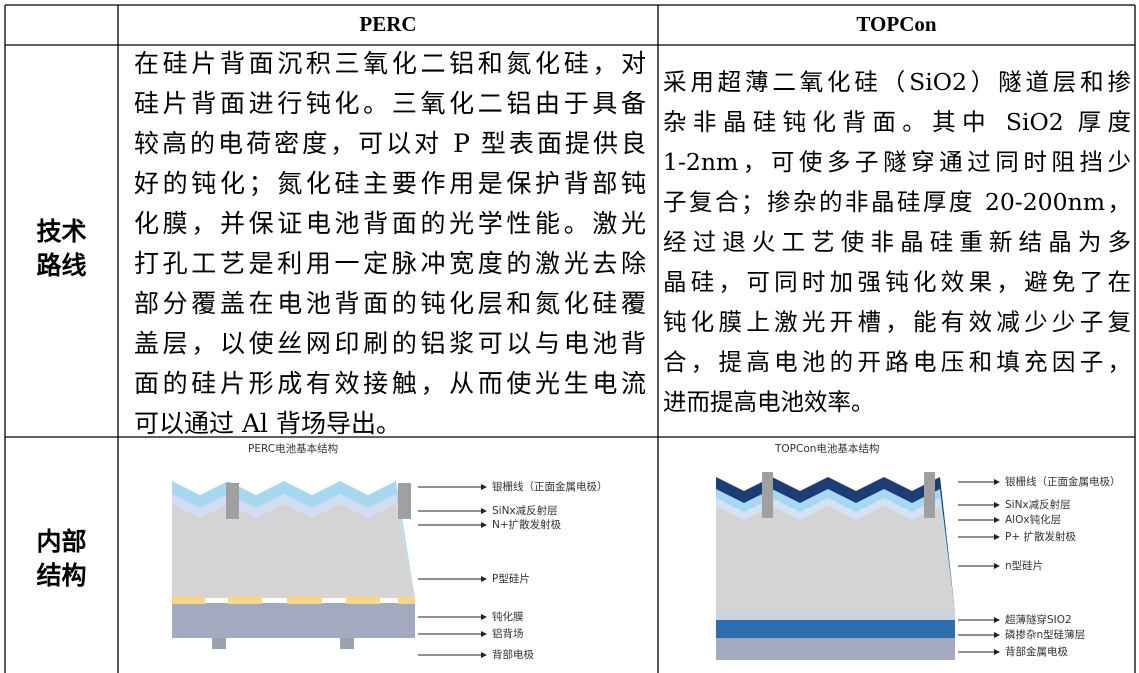 The image size is (1139, 673). What do you see at coordinates (61, 231) in the screenshot?
I see `row-label: 技术` at bounding box center [61, 231].